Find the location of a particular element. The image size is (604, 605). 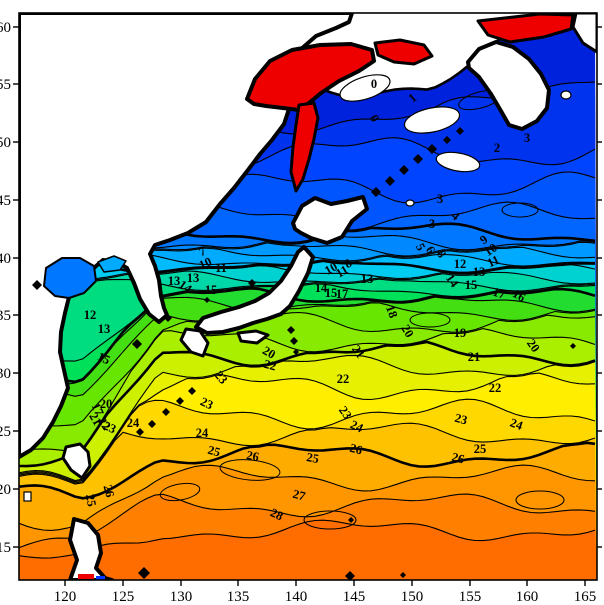

isotherm-24C is located at coordinates (307, 453).